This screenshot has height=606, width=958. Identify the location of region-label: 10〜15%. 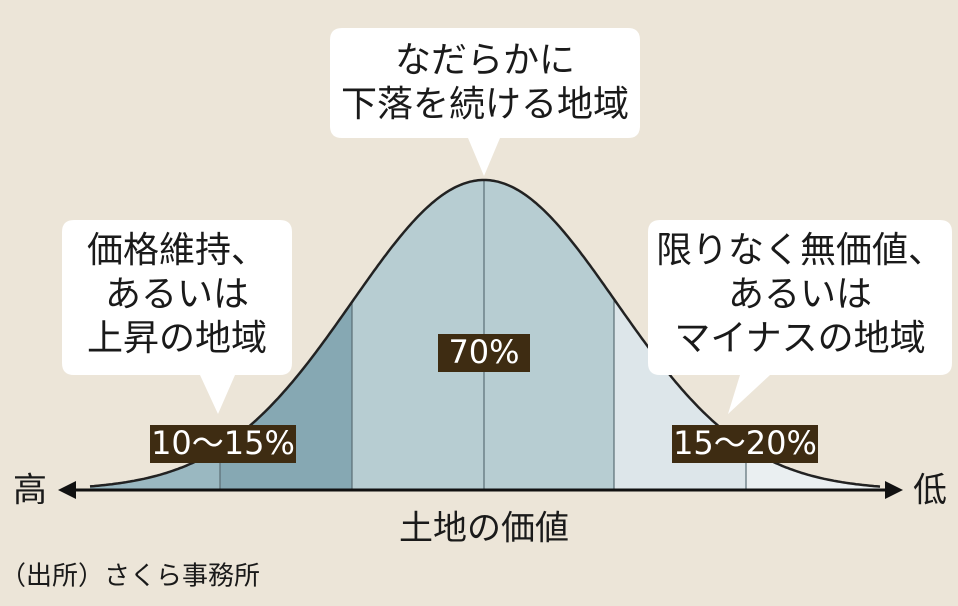
(223, 443).